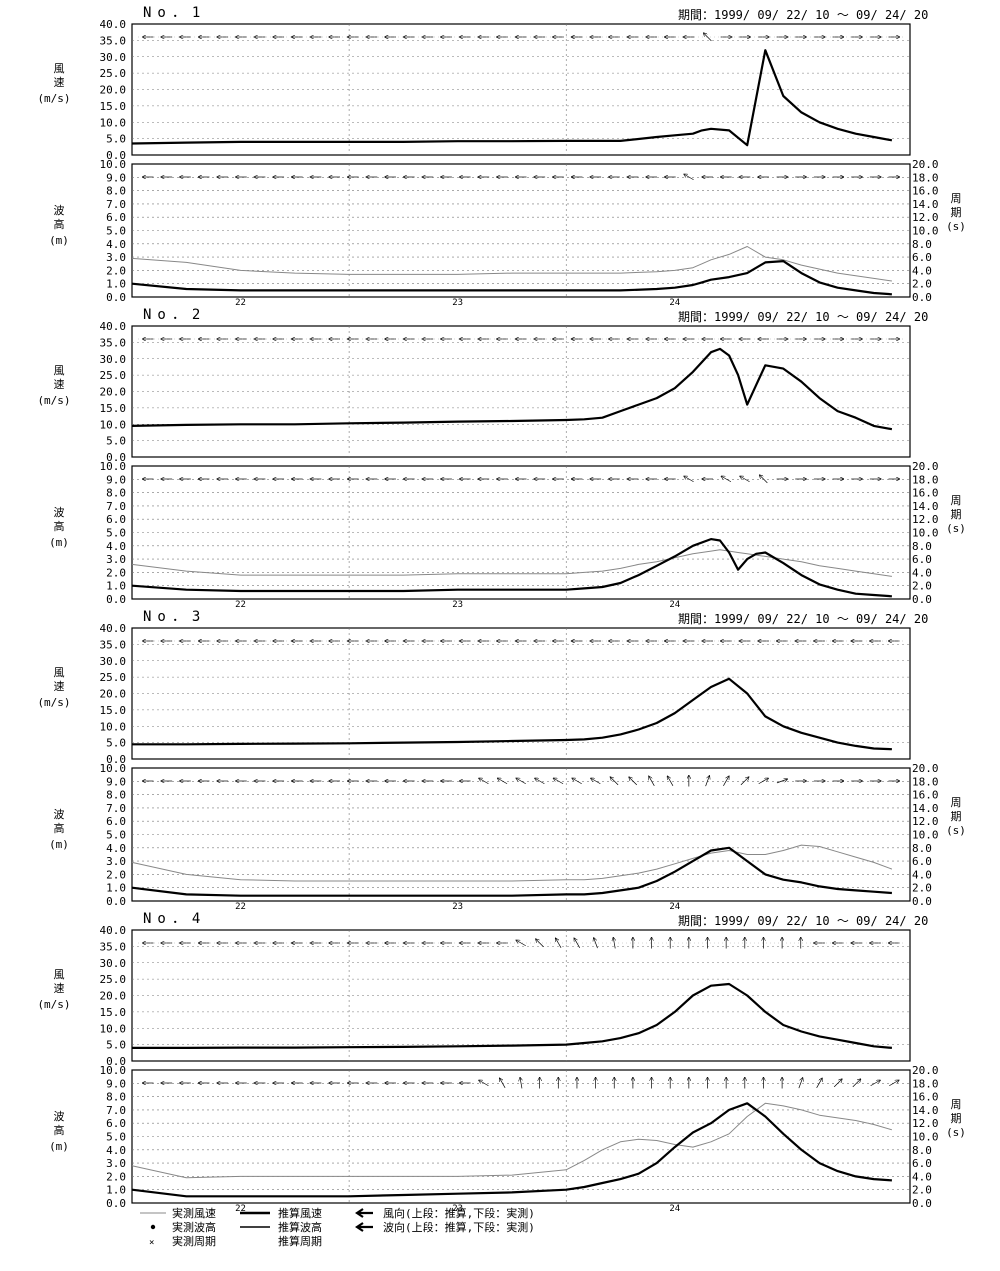  What do you see at coordinates (925, 1070) in the screenshot?
I see `period-ytick-label: 20.0` at bounding box center [925, 1070].